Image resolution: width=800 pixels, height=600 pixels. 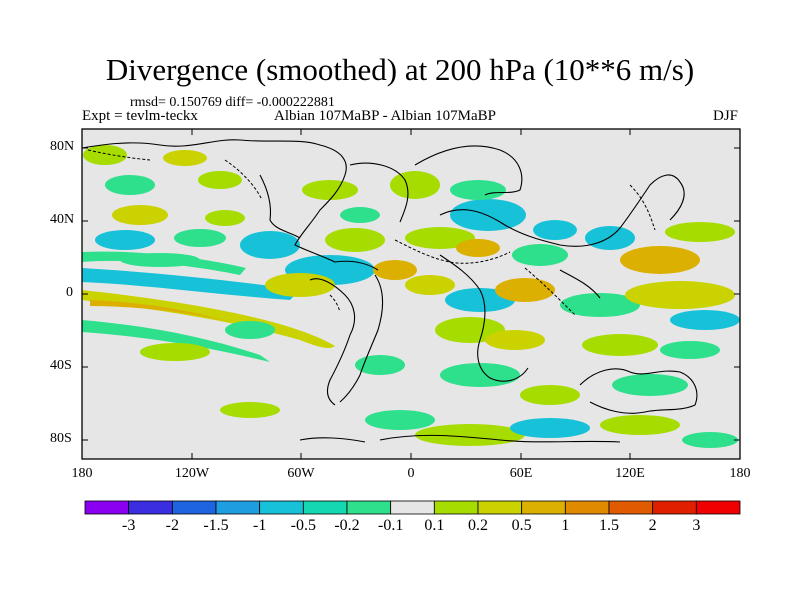 I want to click on colorbar-label: -0.1, so click(x=390, y=525).